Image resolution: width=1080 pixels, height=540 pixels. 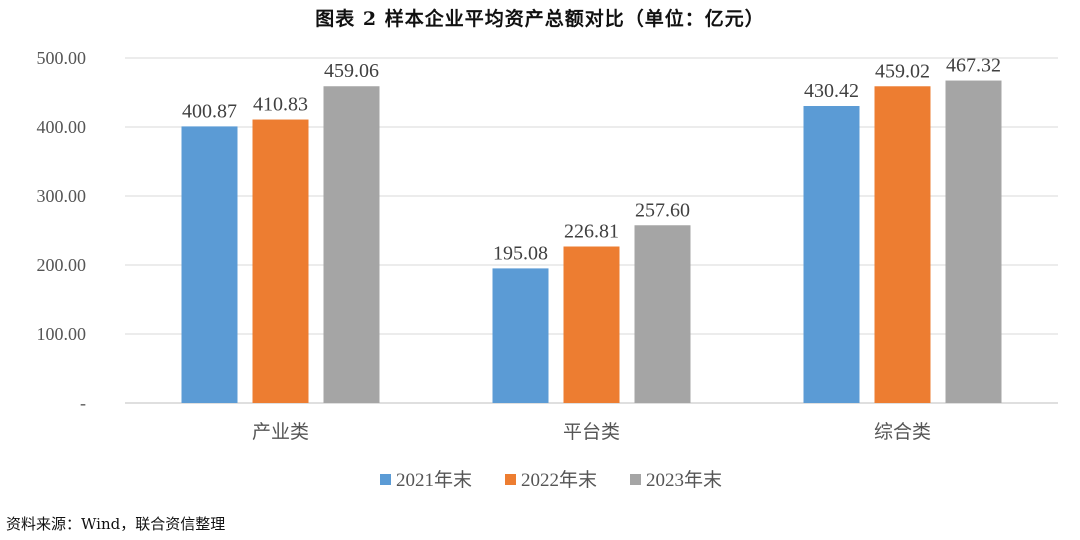 What do you see at coordinates (902, 432) in the screenshot?
I see `x-tick-label: 综合类` at bounding box center [902, 432].